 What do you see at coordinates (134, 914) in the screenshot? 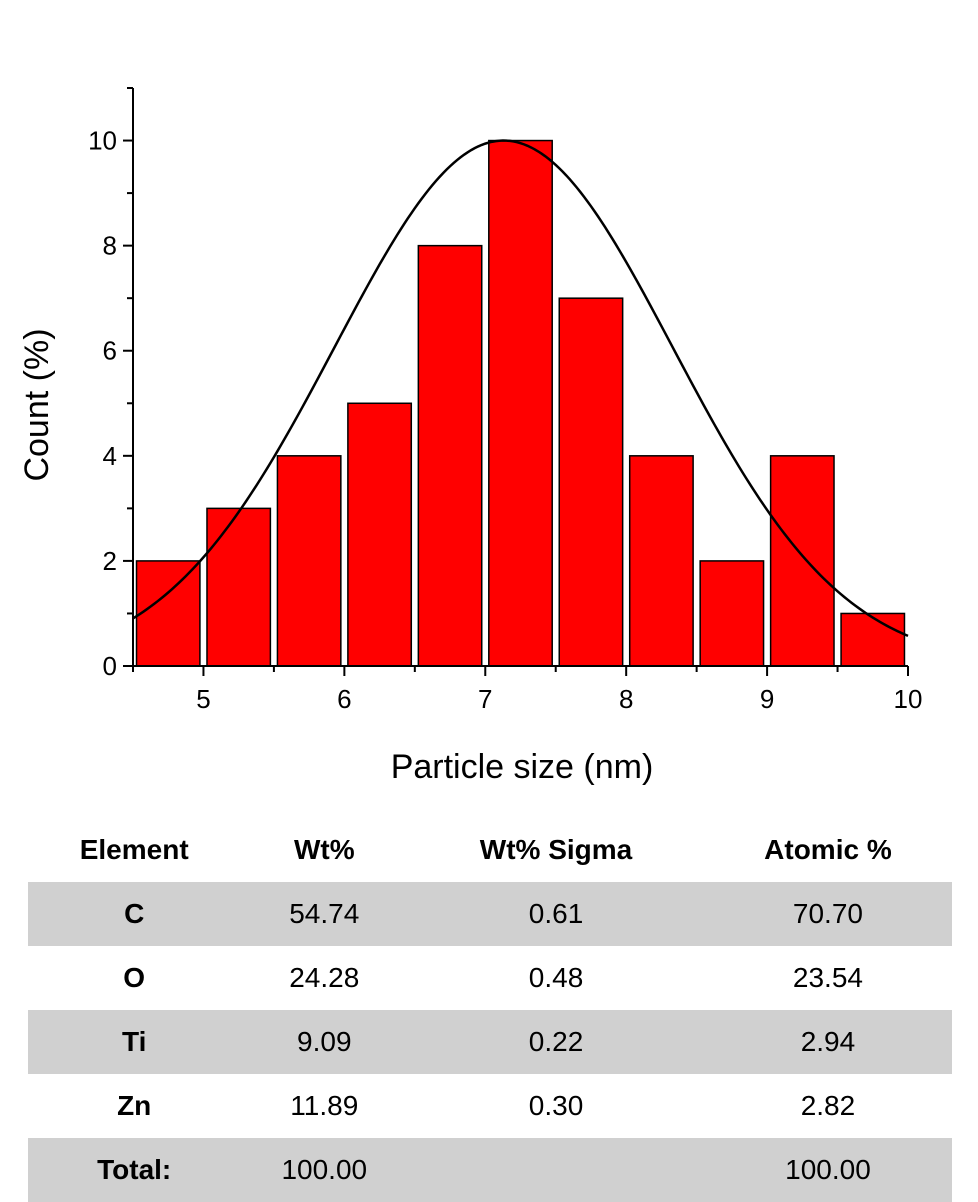
I see `cell-element: C` at bounding box center [134, 914].